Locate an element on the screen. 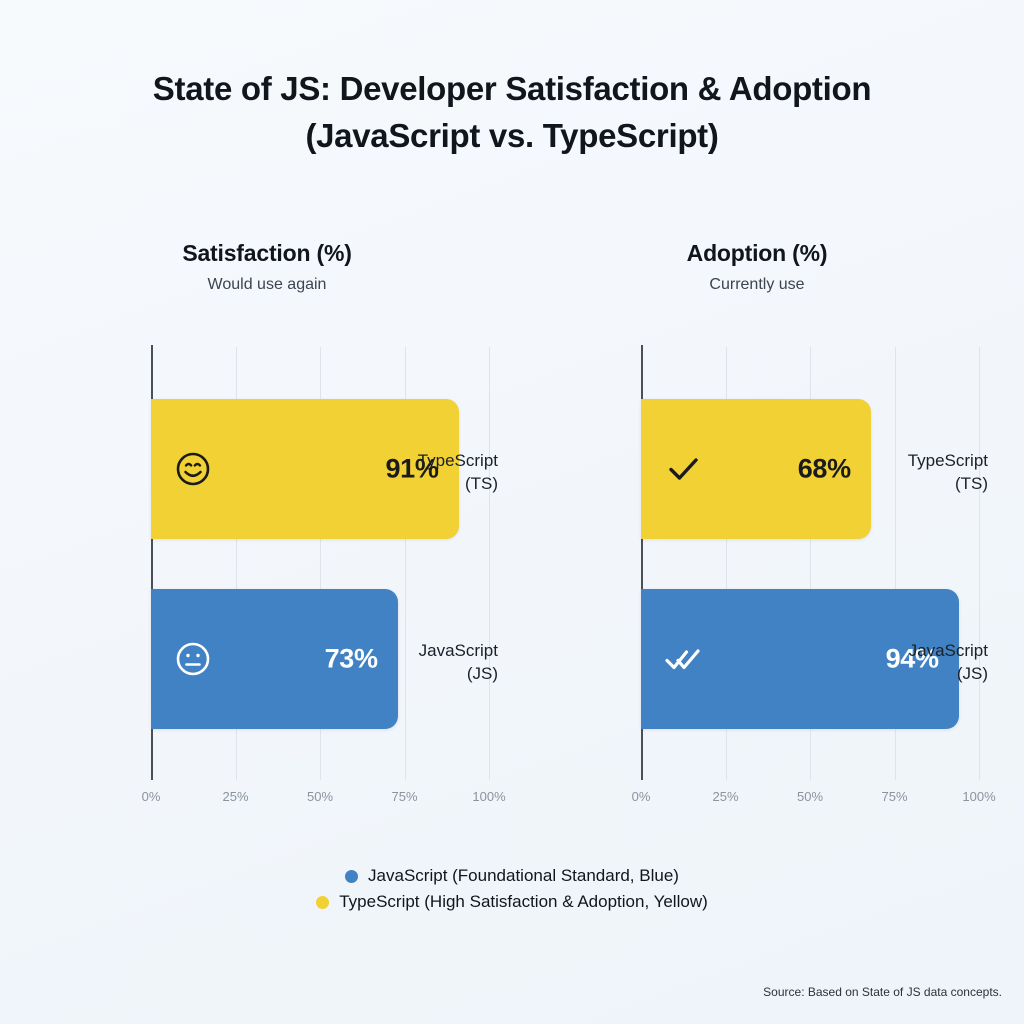  bar-row: 94% is located at coordinates (800, 659).